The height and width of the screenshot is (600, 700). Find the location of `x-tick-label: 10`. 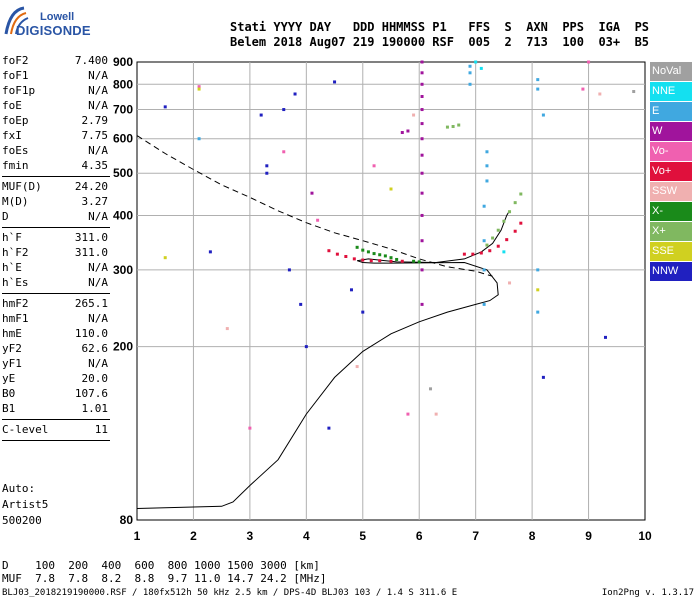

x-tick-label: 10 is located at coordinates (645, 536).